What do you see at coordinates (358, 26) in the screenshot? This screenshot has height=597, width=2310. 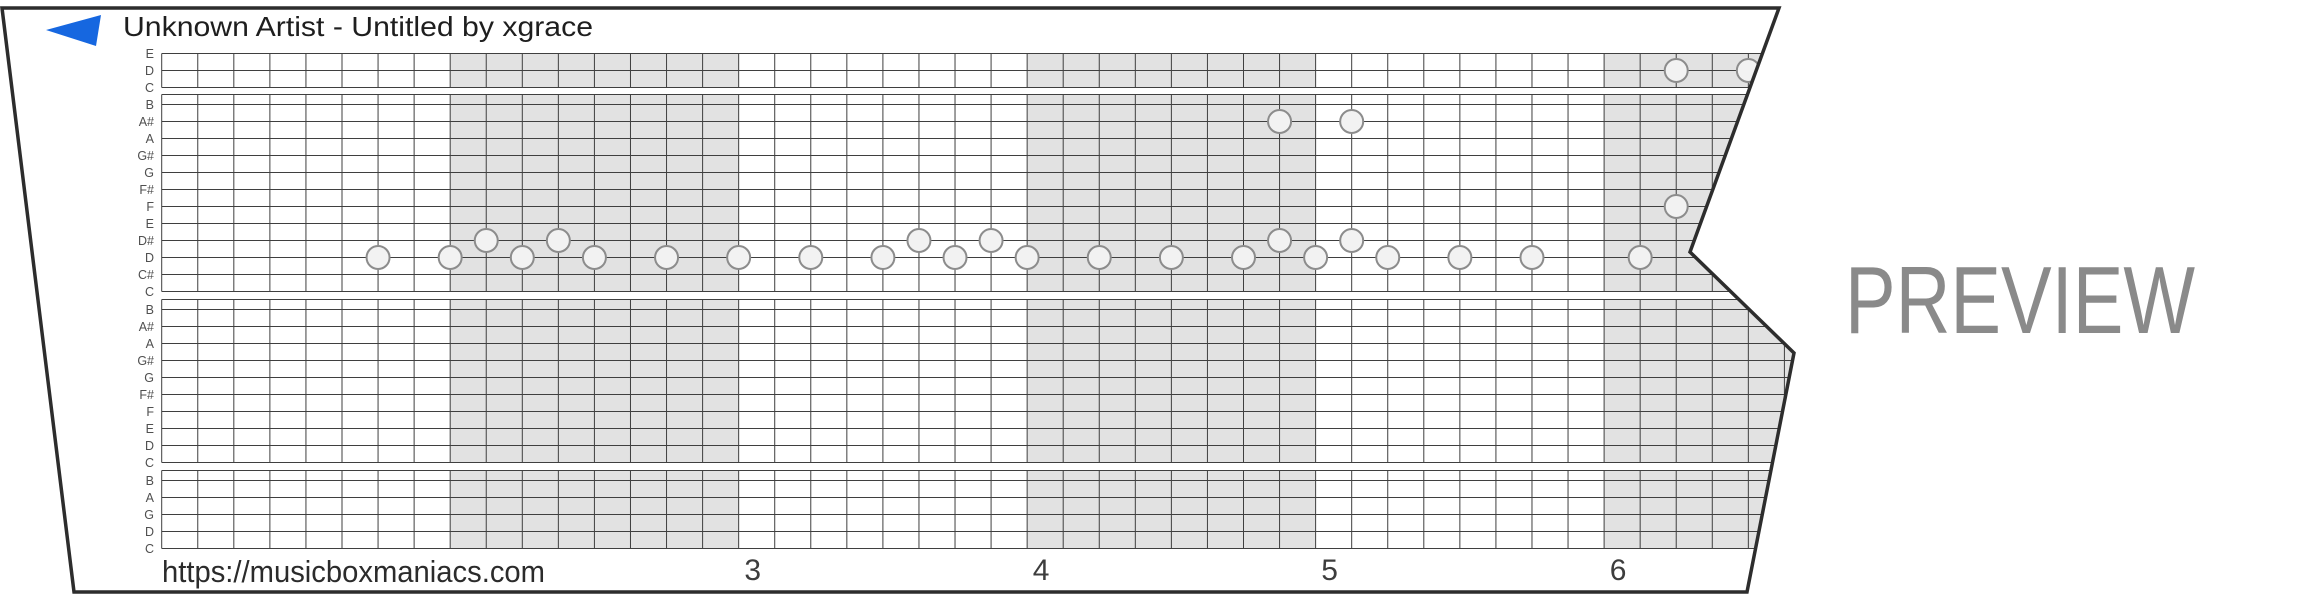 I see `page-title: Unknown Artist - Untitled by xgrace` at bounding box center [358, 26].